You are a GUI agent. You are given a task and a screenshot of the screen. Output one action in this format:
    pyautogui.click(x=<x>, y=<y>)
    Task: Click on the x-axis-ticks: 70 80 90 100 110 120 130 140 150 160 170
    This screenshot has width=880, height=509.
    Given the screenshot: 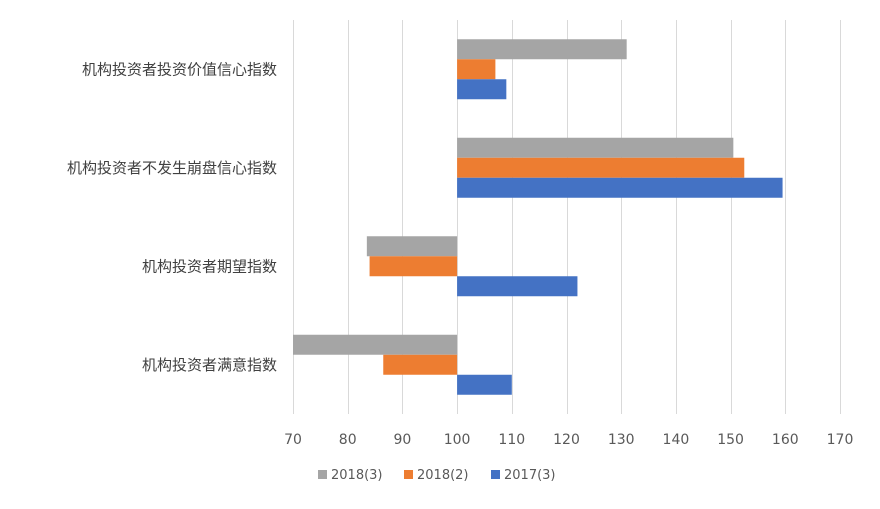 What is the action you would take?
    pyautogui.click(x=568, y=440)
    